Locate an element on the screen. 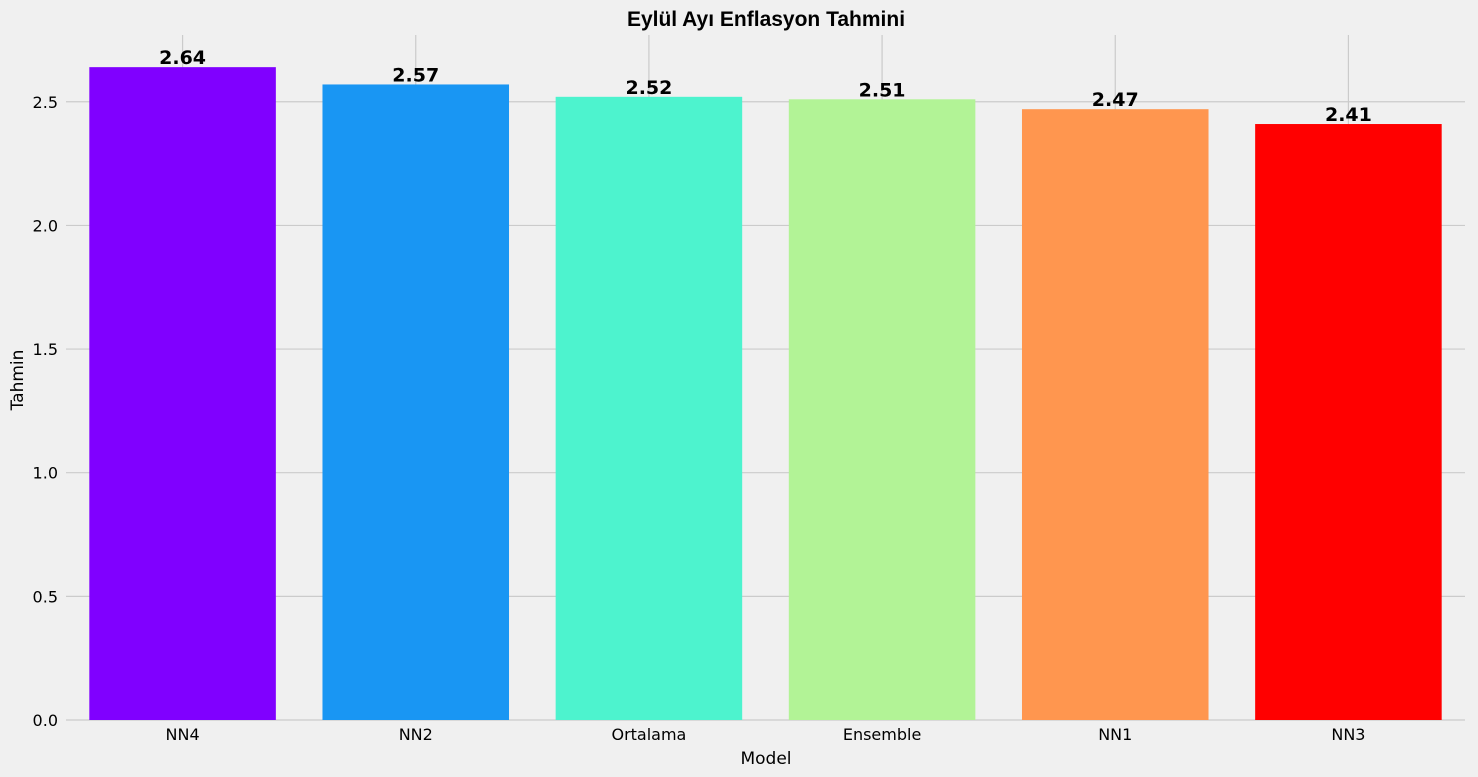 Image resolution: width=1478 pixels, height=777 pixels. y-tick-label: 0.5 is located at coordinates (45, 596).